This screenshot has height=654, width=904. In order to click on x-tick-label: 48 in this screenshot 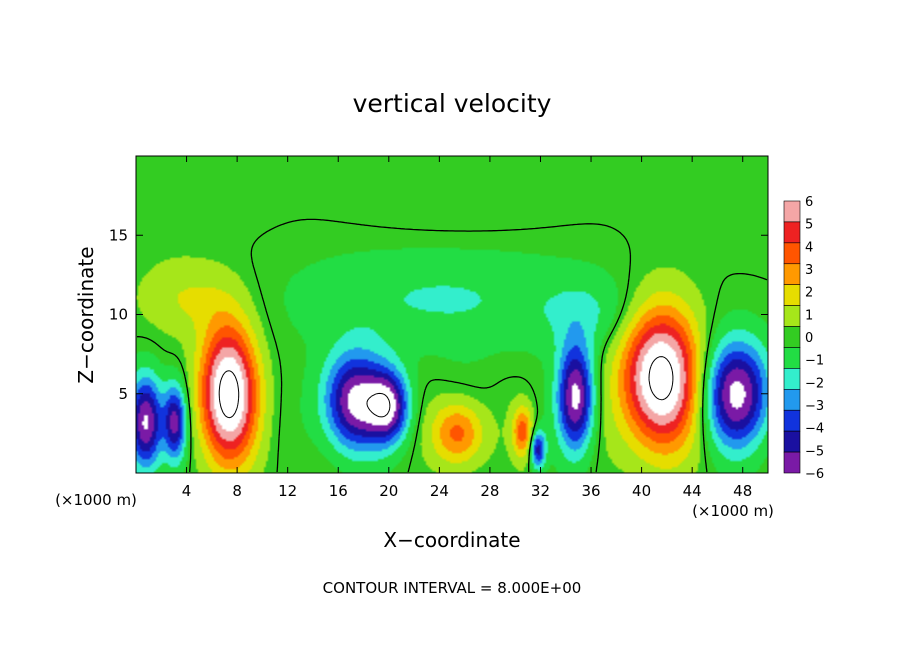, I will do `click(742, 491)`.